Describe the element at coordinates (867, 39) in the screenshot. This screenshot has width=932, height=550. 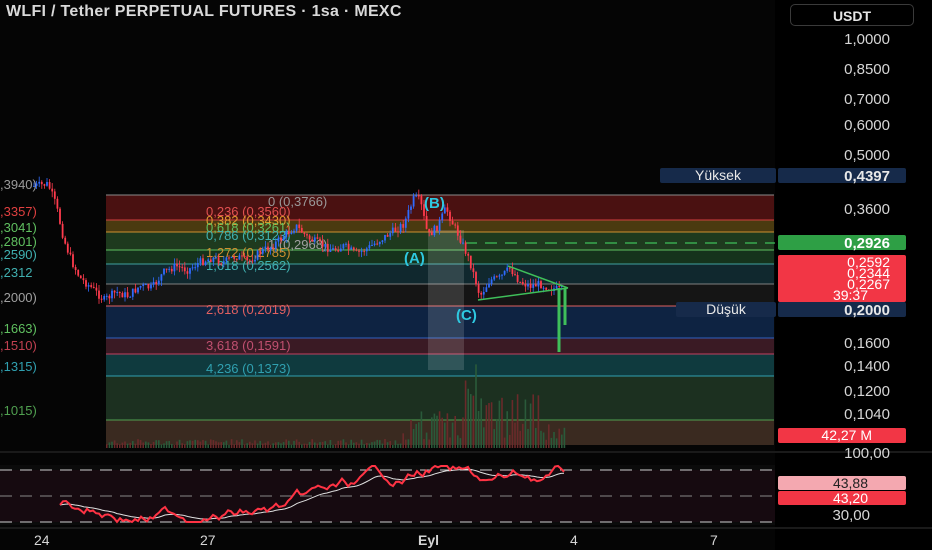
I see `price-tick: 1,0000` at that location.